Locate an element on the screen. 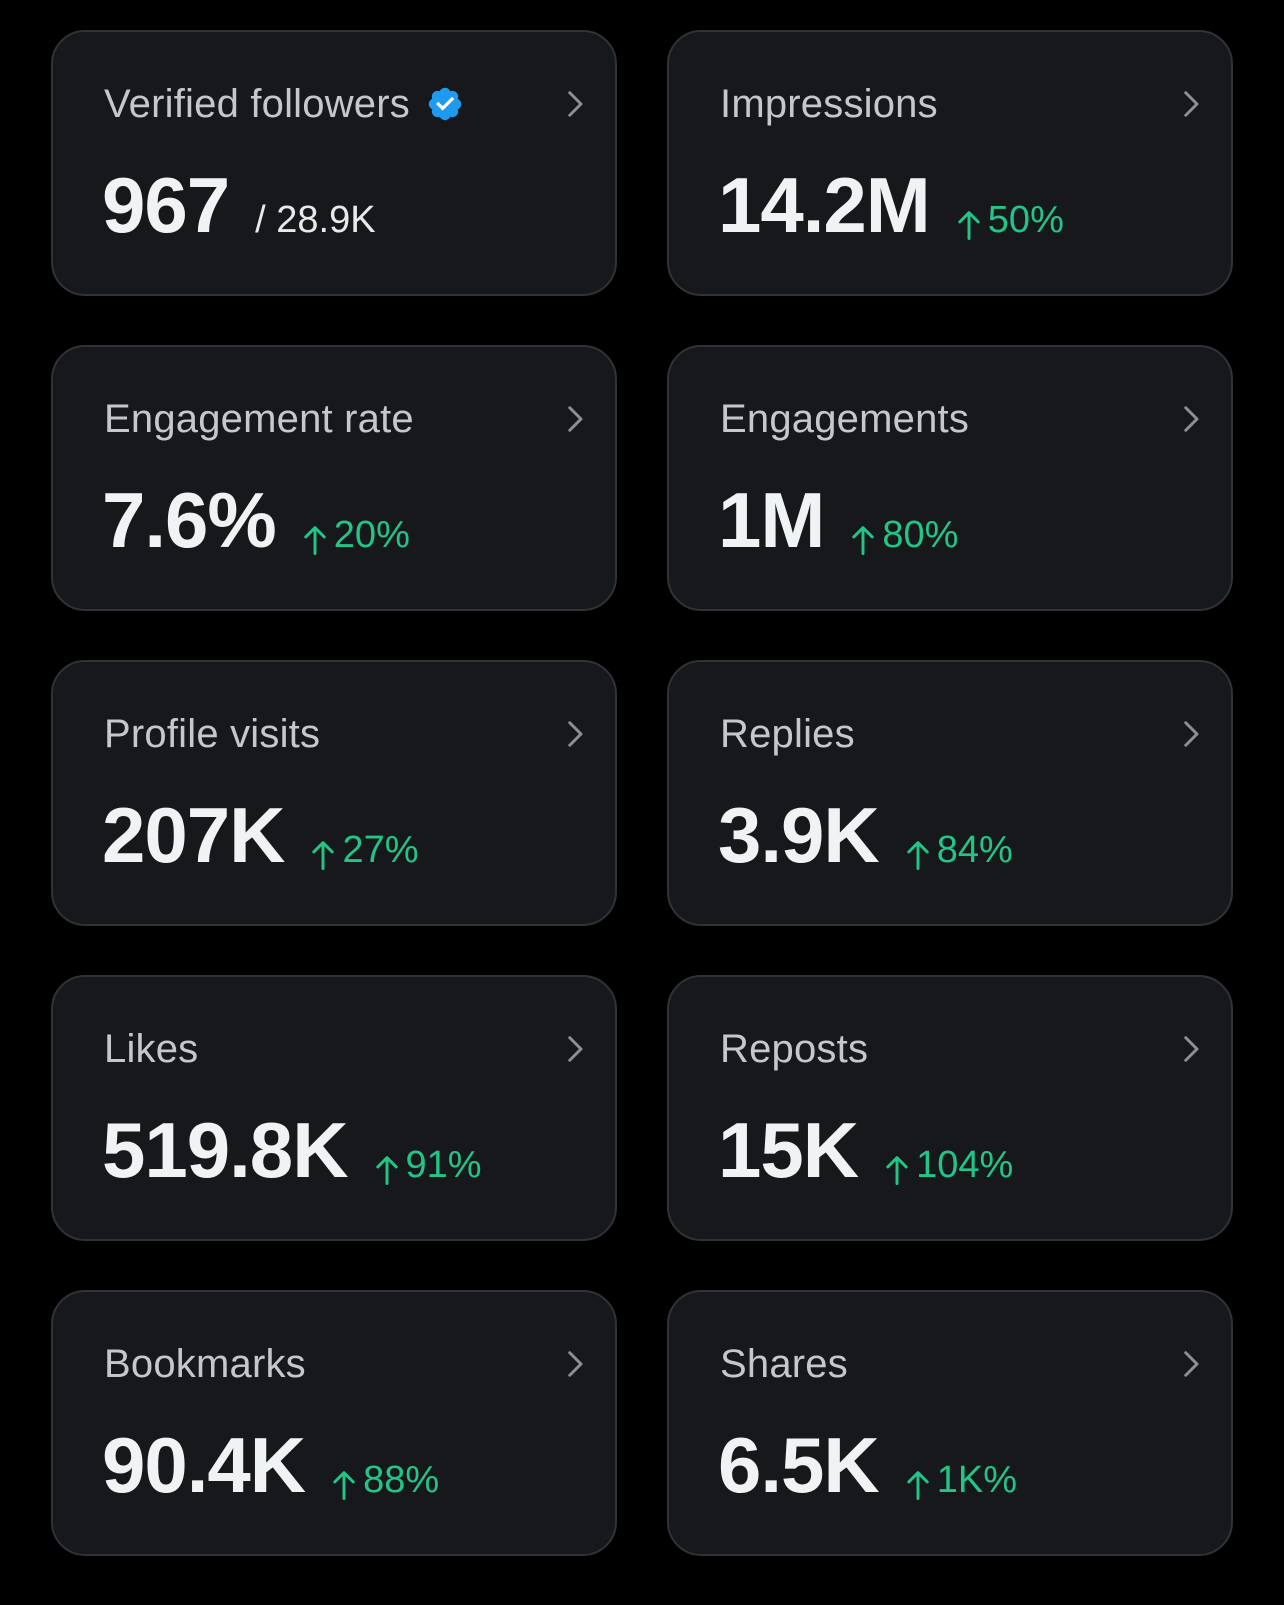  metric-change: 84% is located at coordinates (959, 850).